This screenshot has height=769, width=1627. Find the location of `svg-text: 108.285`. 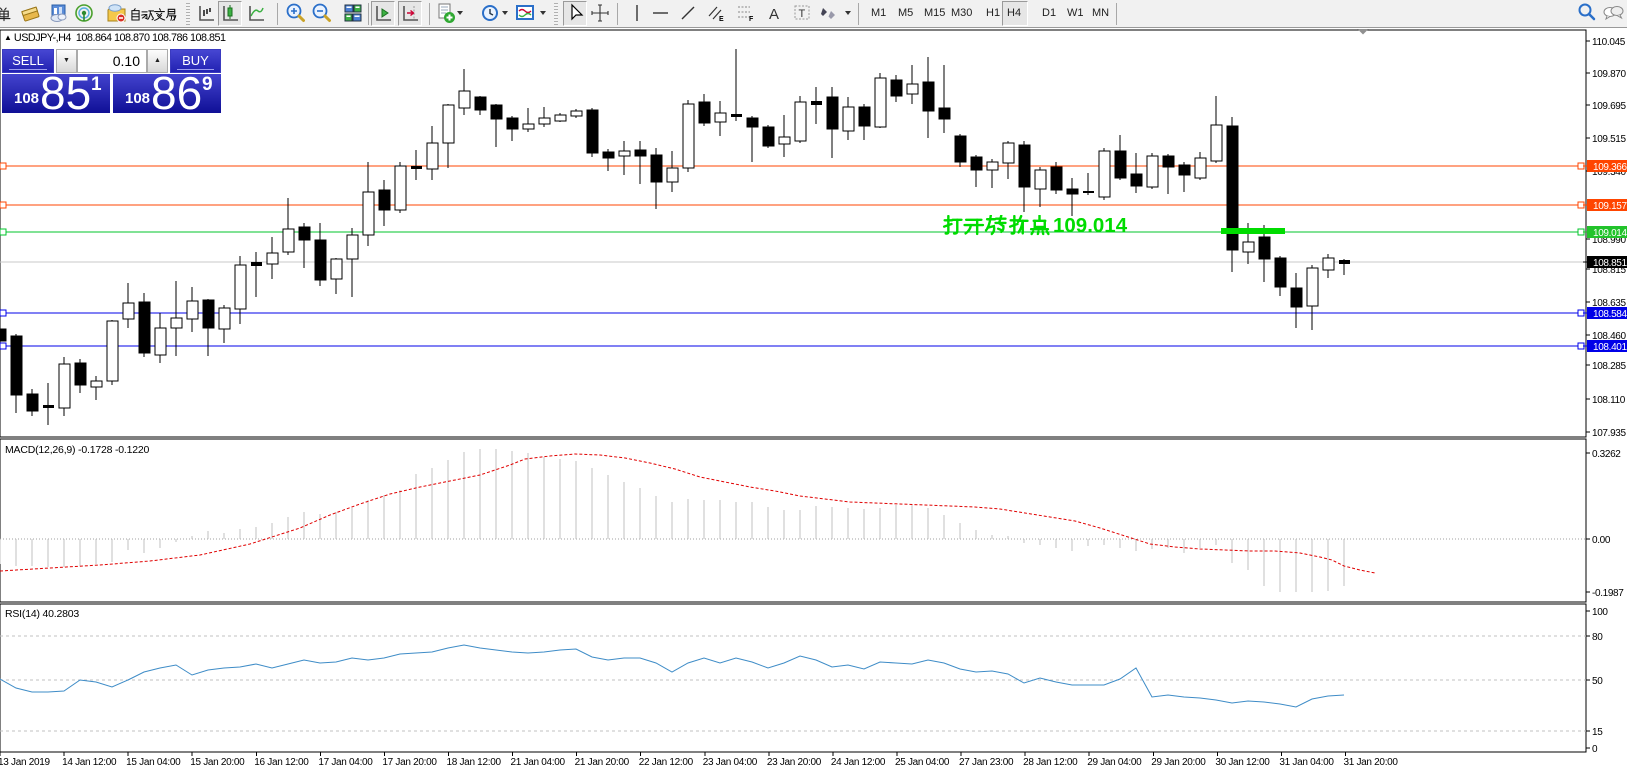

svg-text: 108.285 is located at coordinates (1609, 366).